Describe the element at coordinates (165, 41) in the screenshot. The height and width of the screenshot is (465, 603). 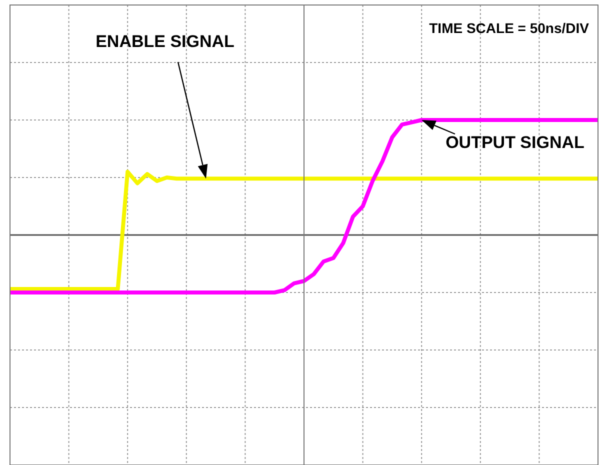
I see `text: ENABLE SIGNAL` at that location.